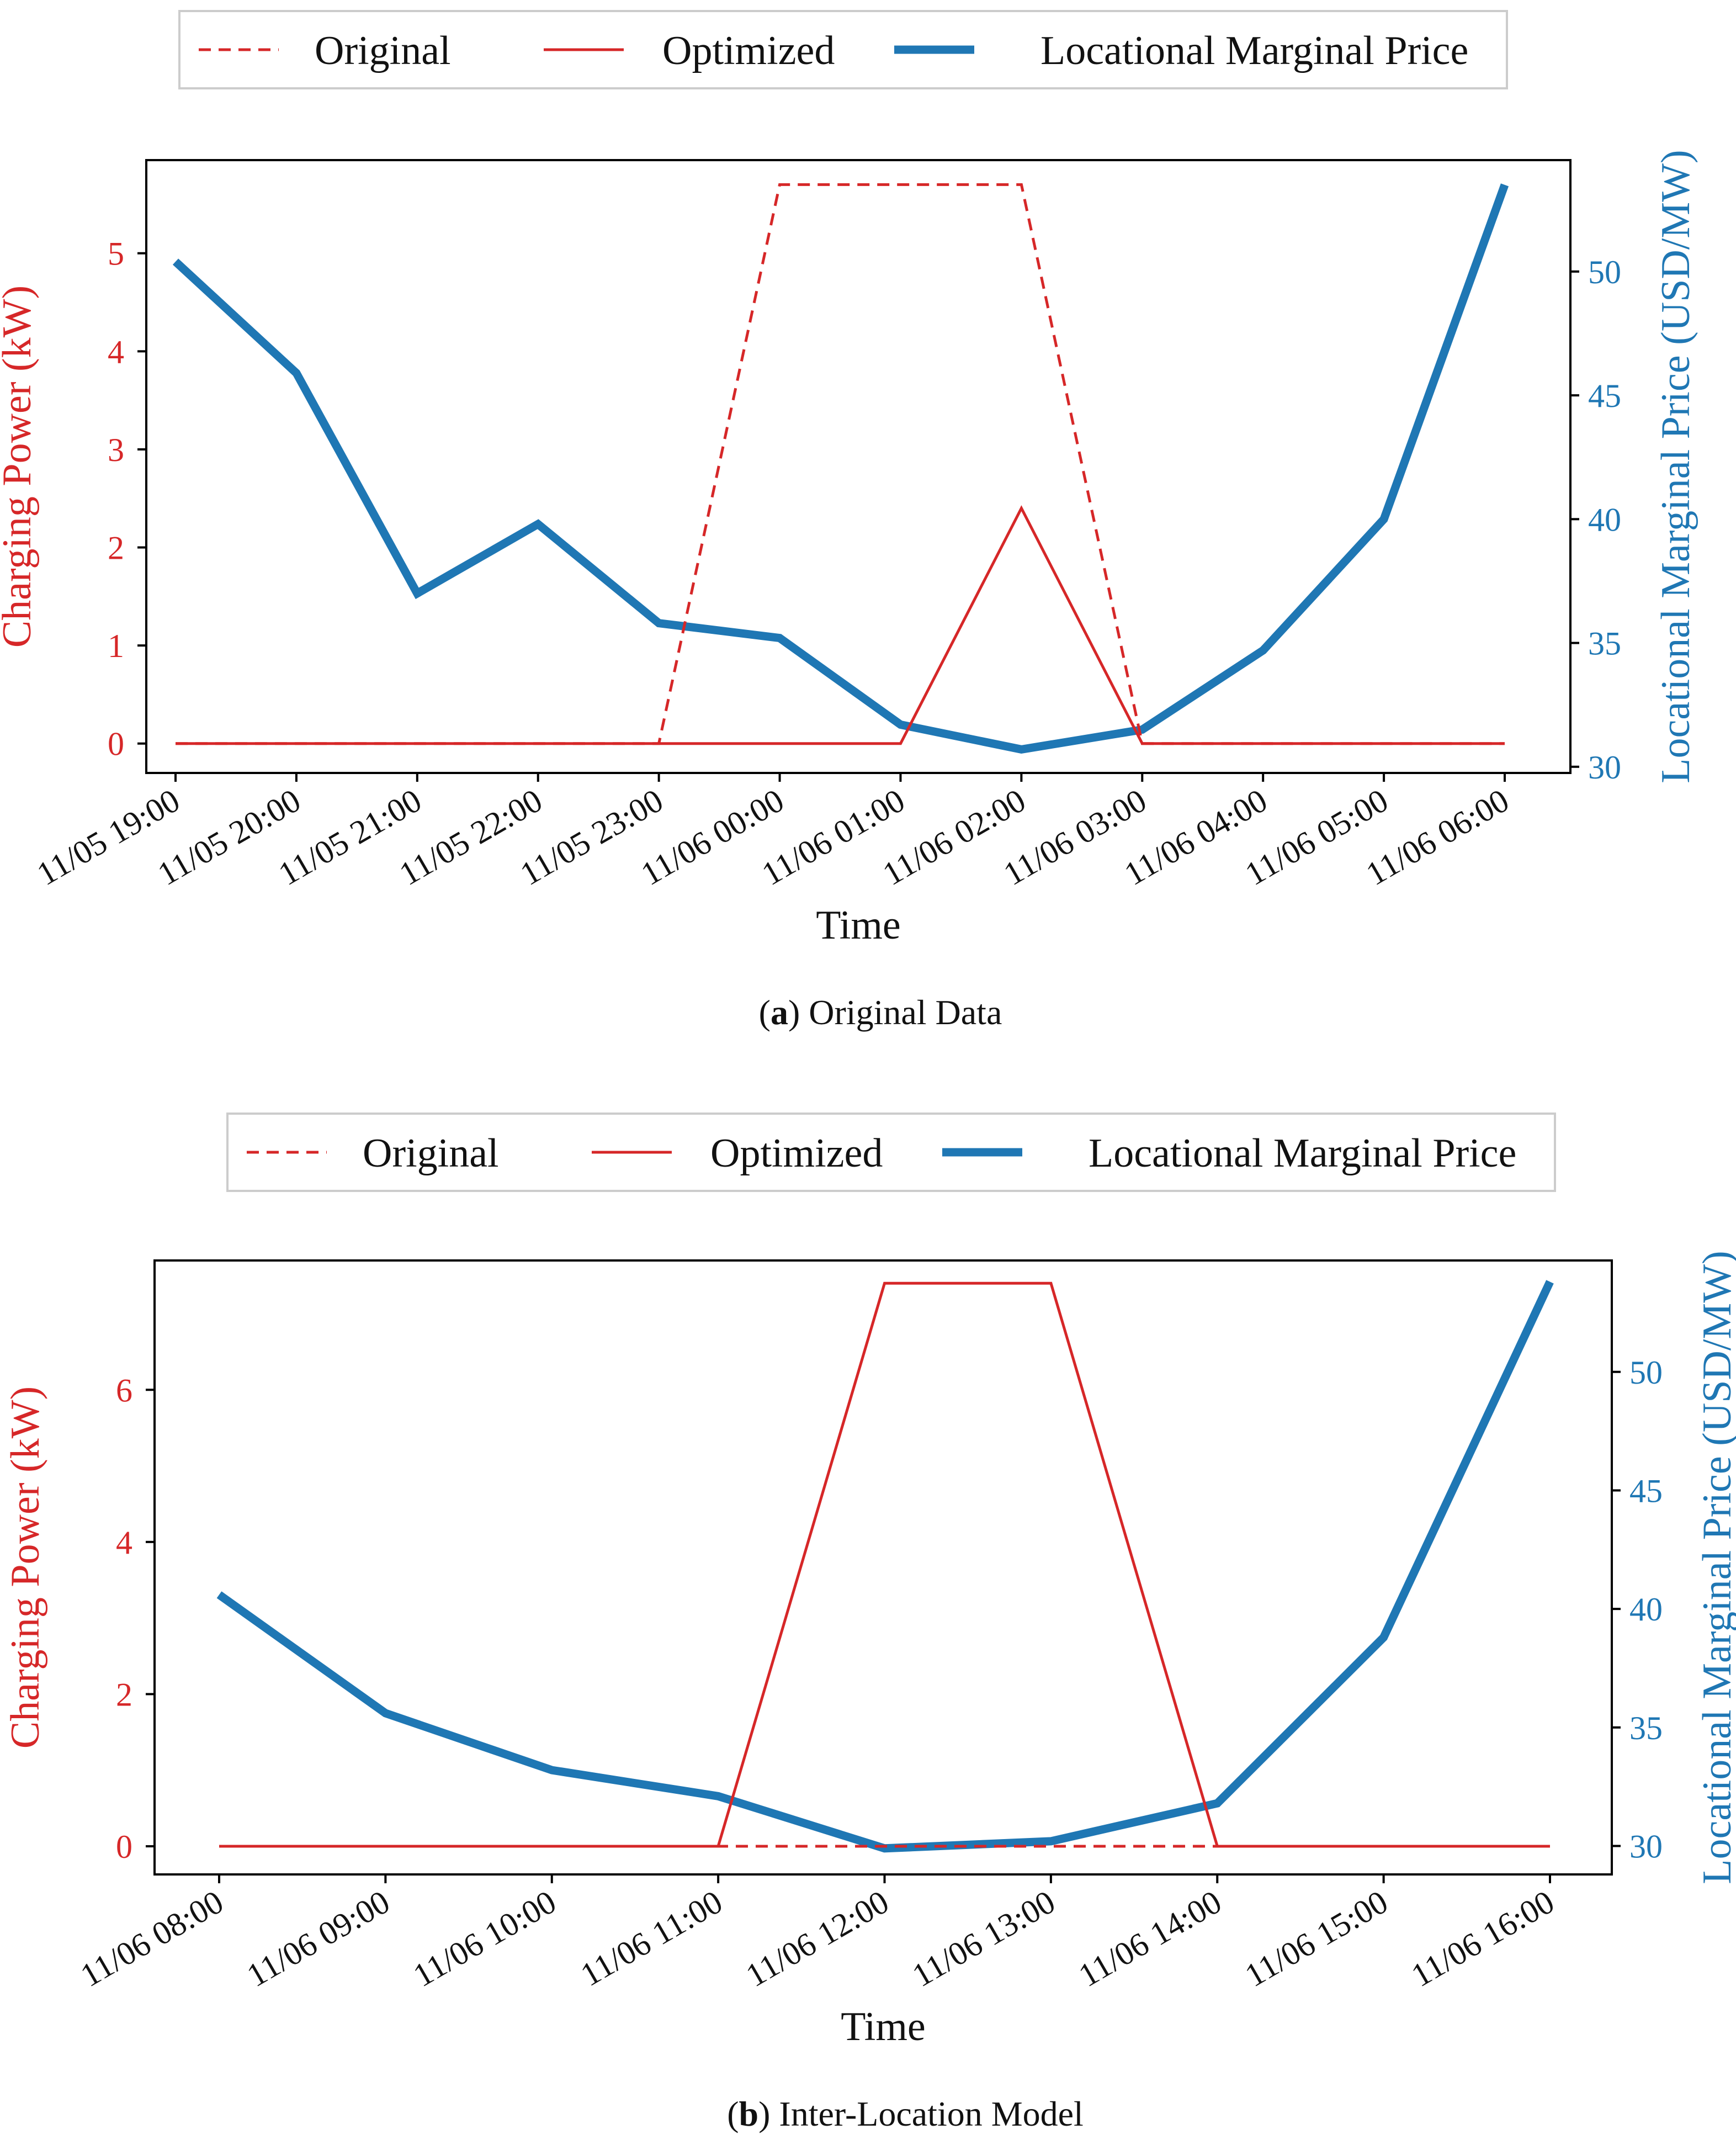  Describe the element at coordinates (1150, 1939) in the screenshot. I see `x-tick-label: 11/06 14:00` at that location.